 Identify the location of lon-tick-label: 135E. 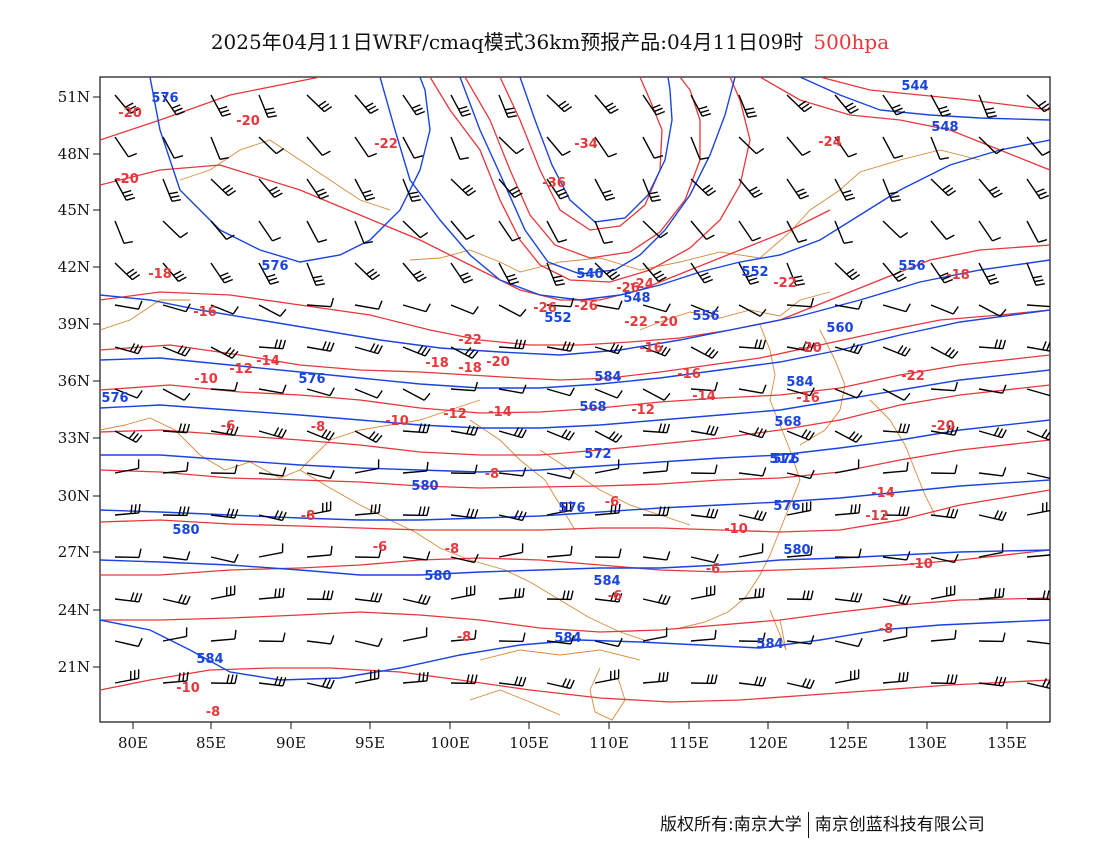
(1007, 743).